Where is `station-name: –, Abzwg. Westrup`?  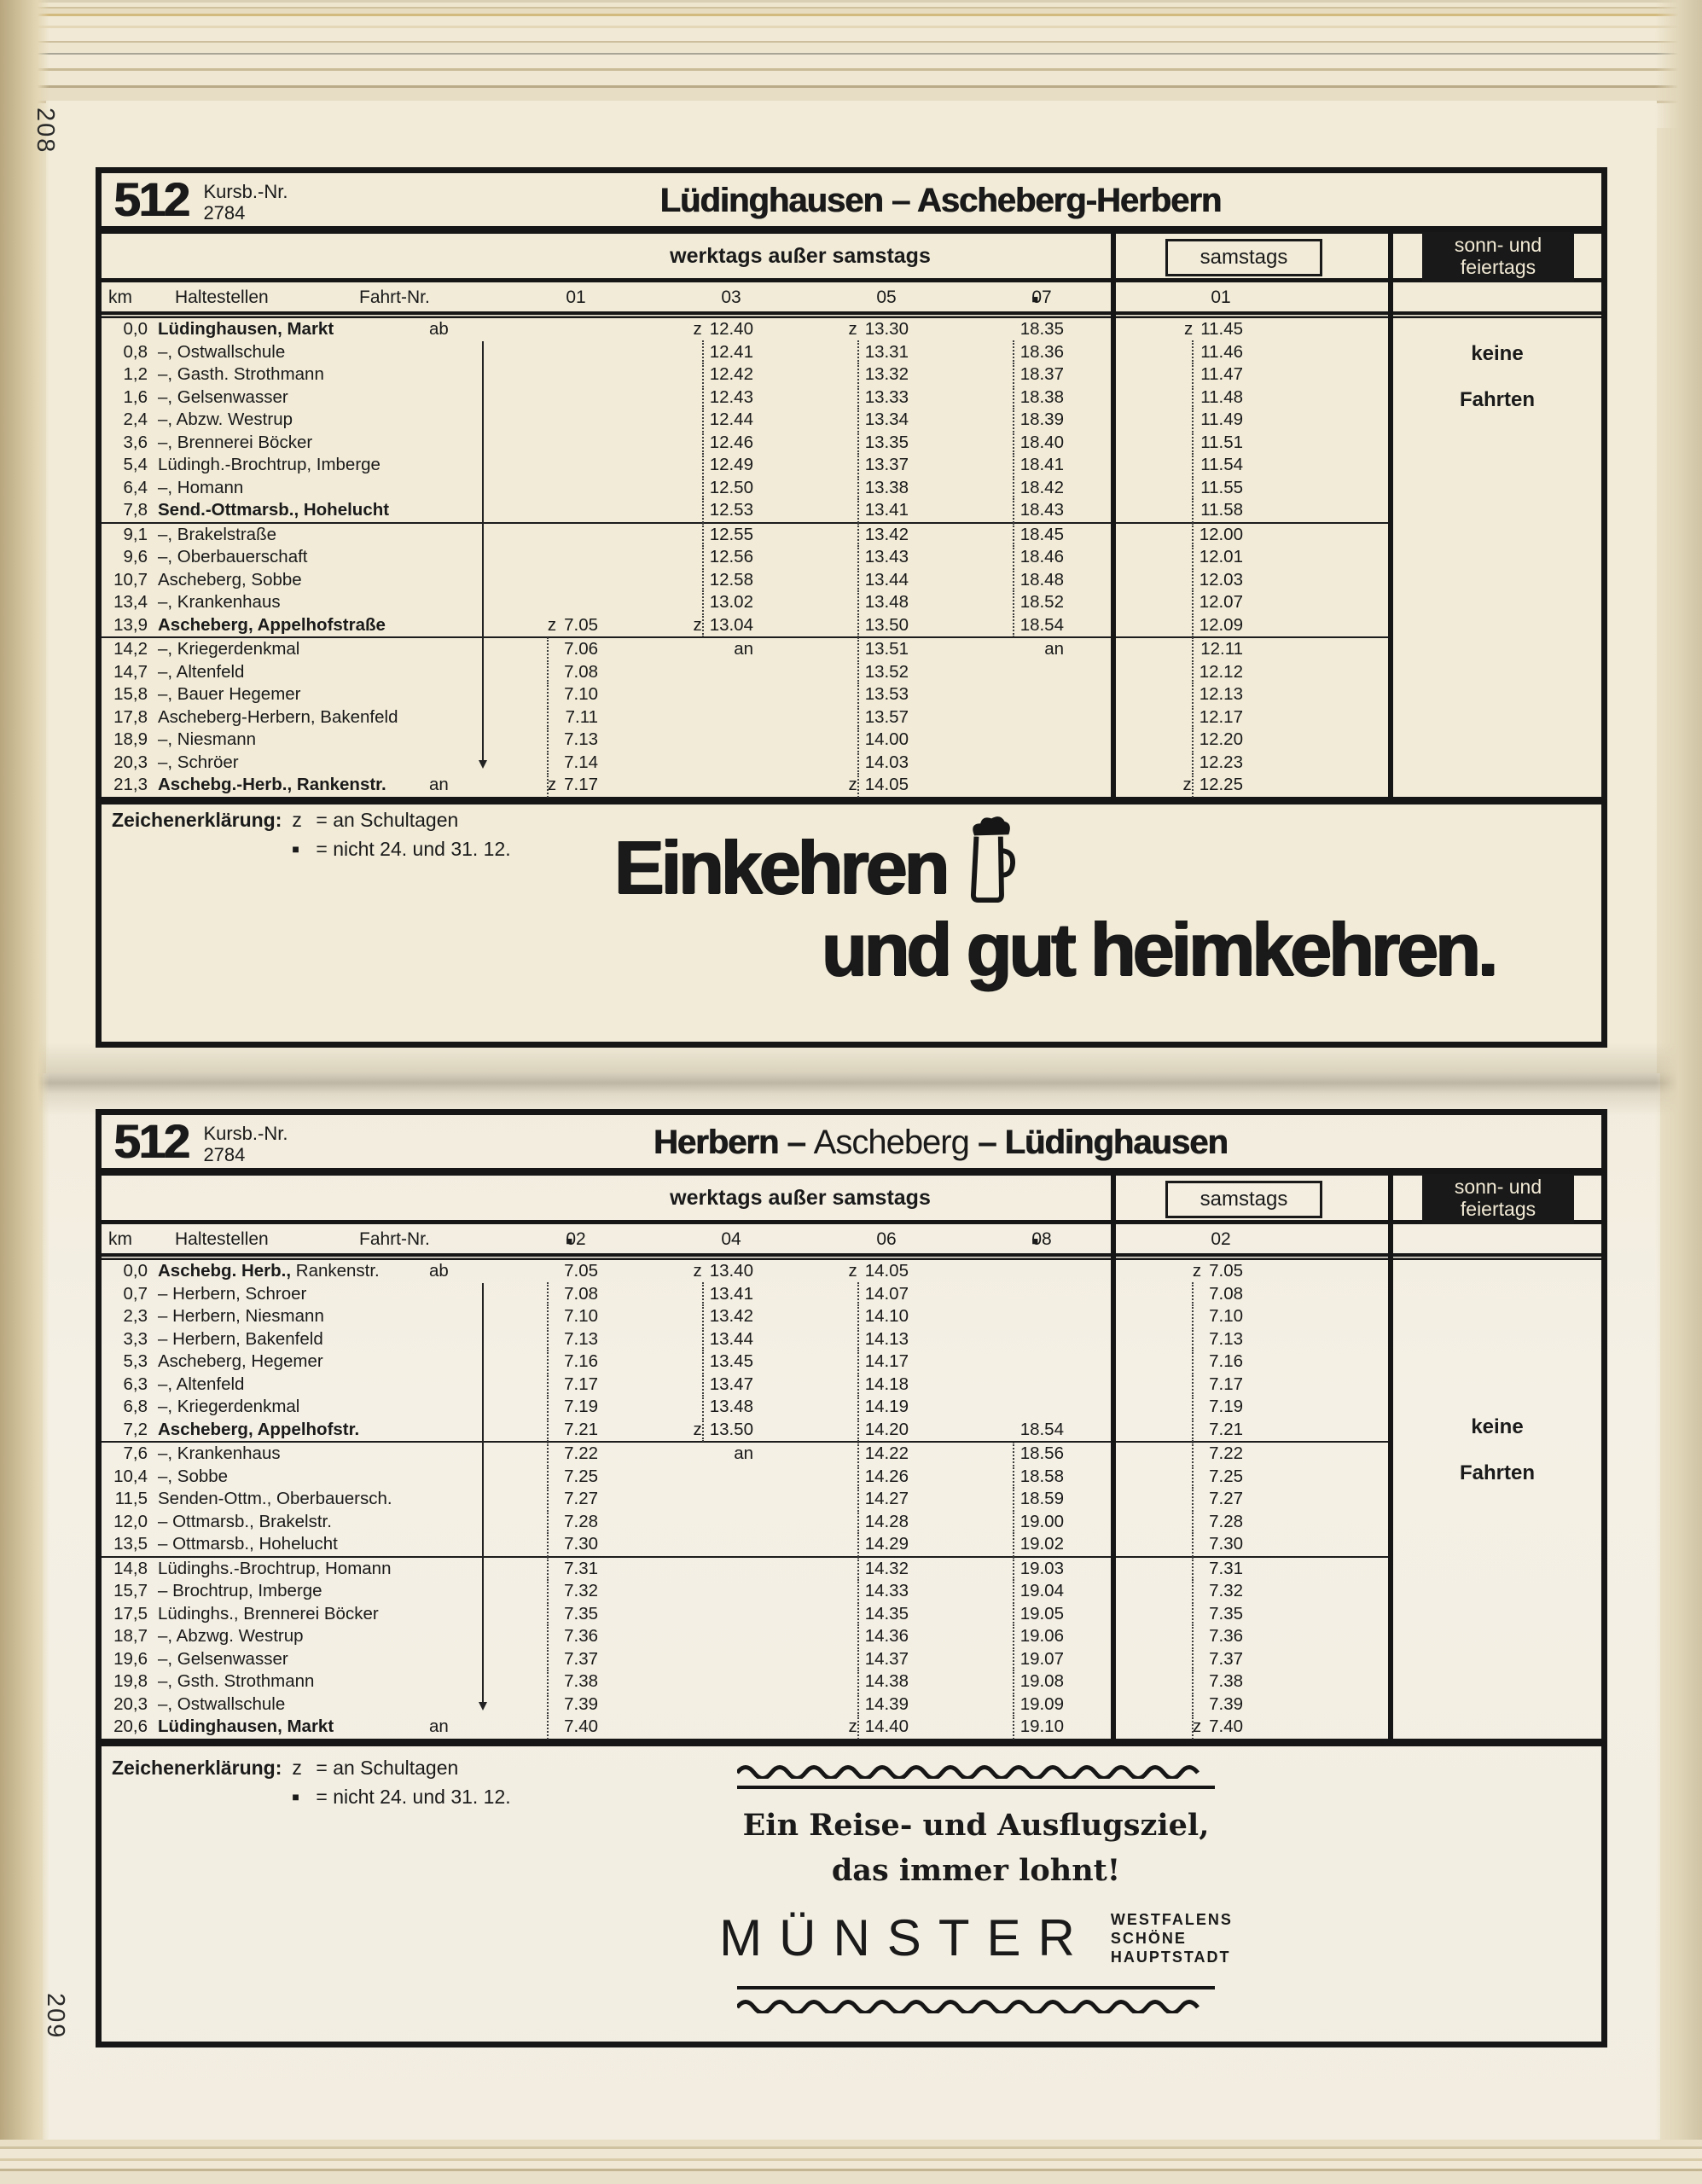
station-name: –, Abzwg. Westrup is located at coordinates (231, 1637).